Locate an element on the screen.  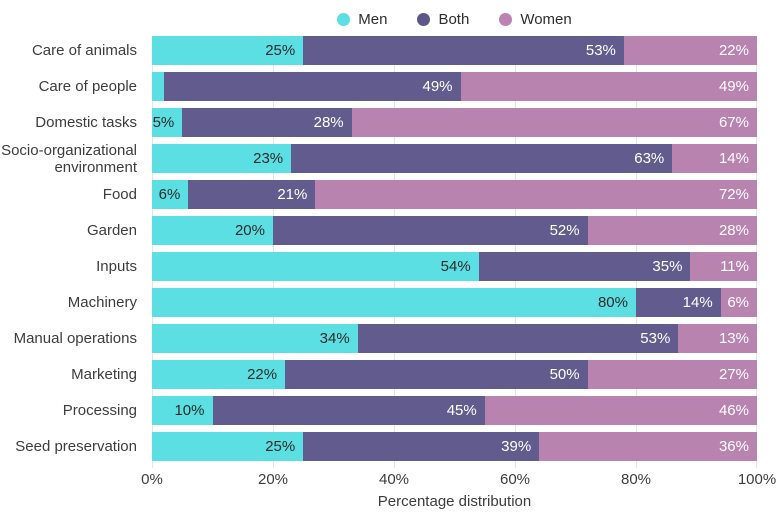
legend-item: Both is located at coordinates (443, 19).